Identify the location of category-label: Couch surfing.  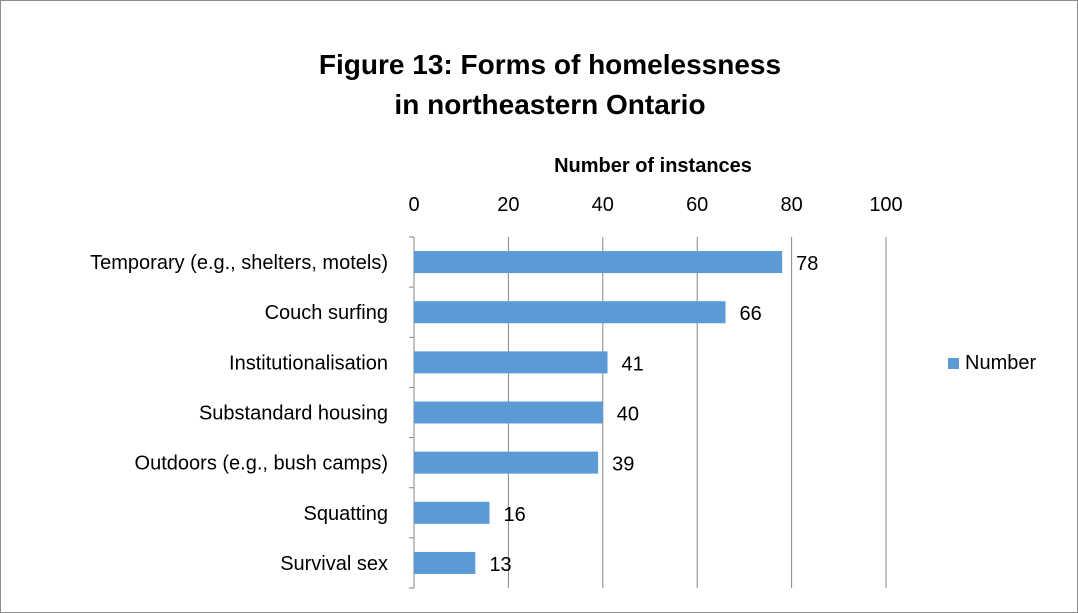
(326, 313).